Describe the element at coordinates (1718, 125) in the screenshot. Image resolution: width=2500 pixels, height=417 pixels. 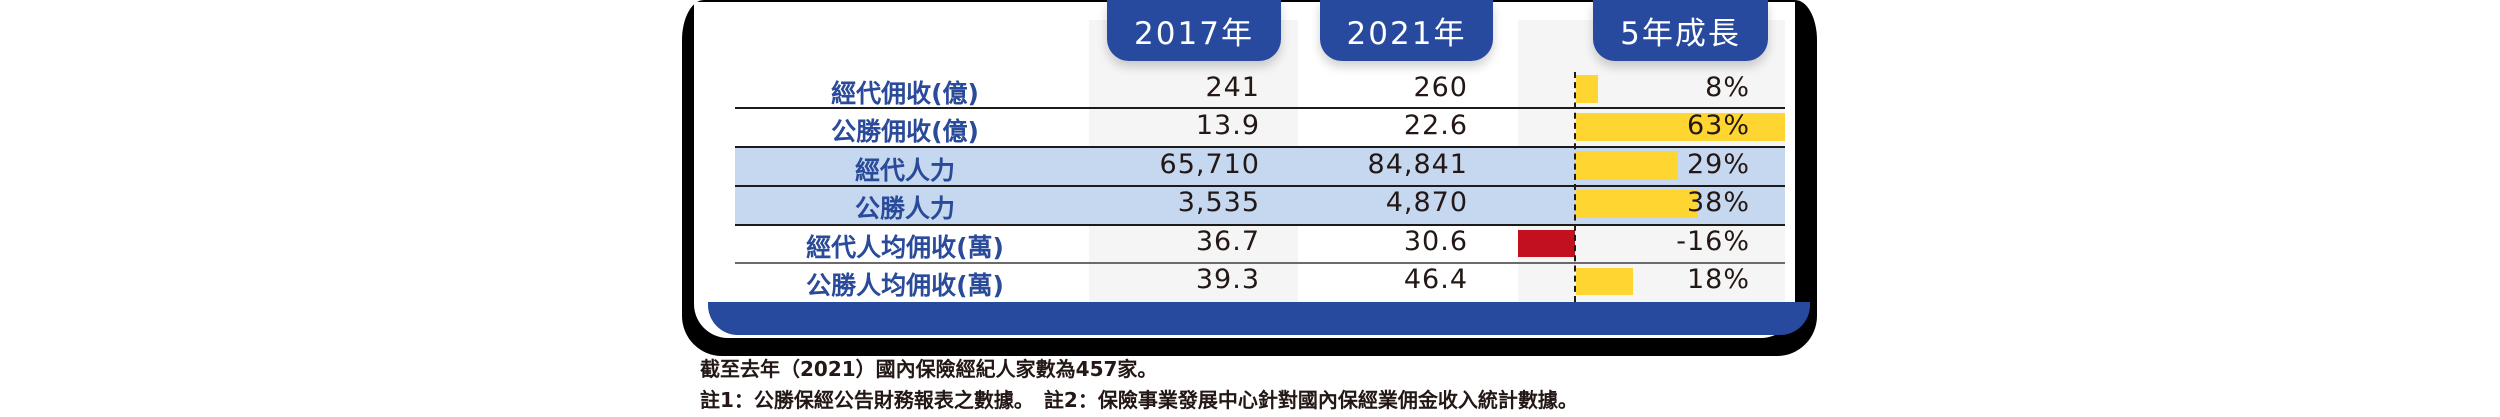
I see `value-growth: 63%` at that location.